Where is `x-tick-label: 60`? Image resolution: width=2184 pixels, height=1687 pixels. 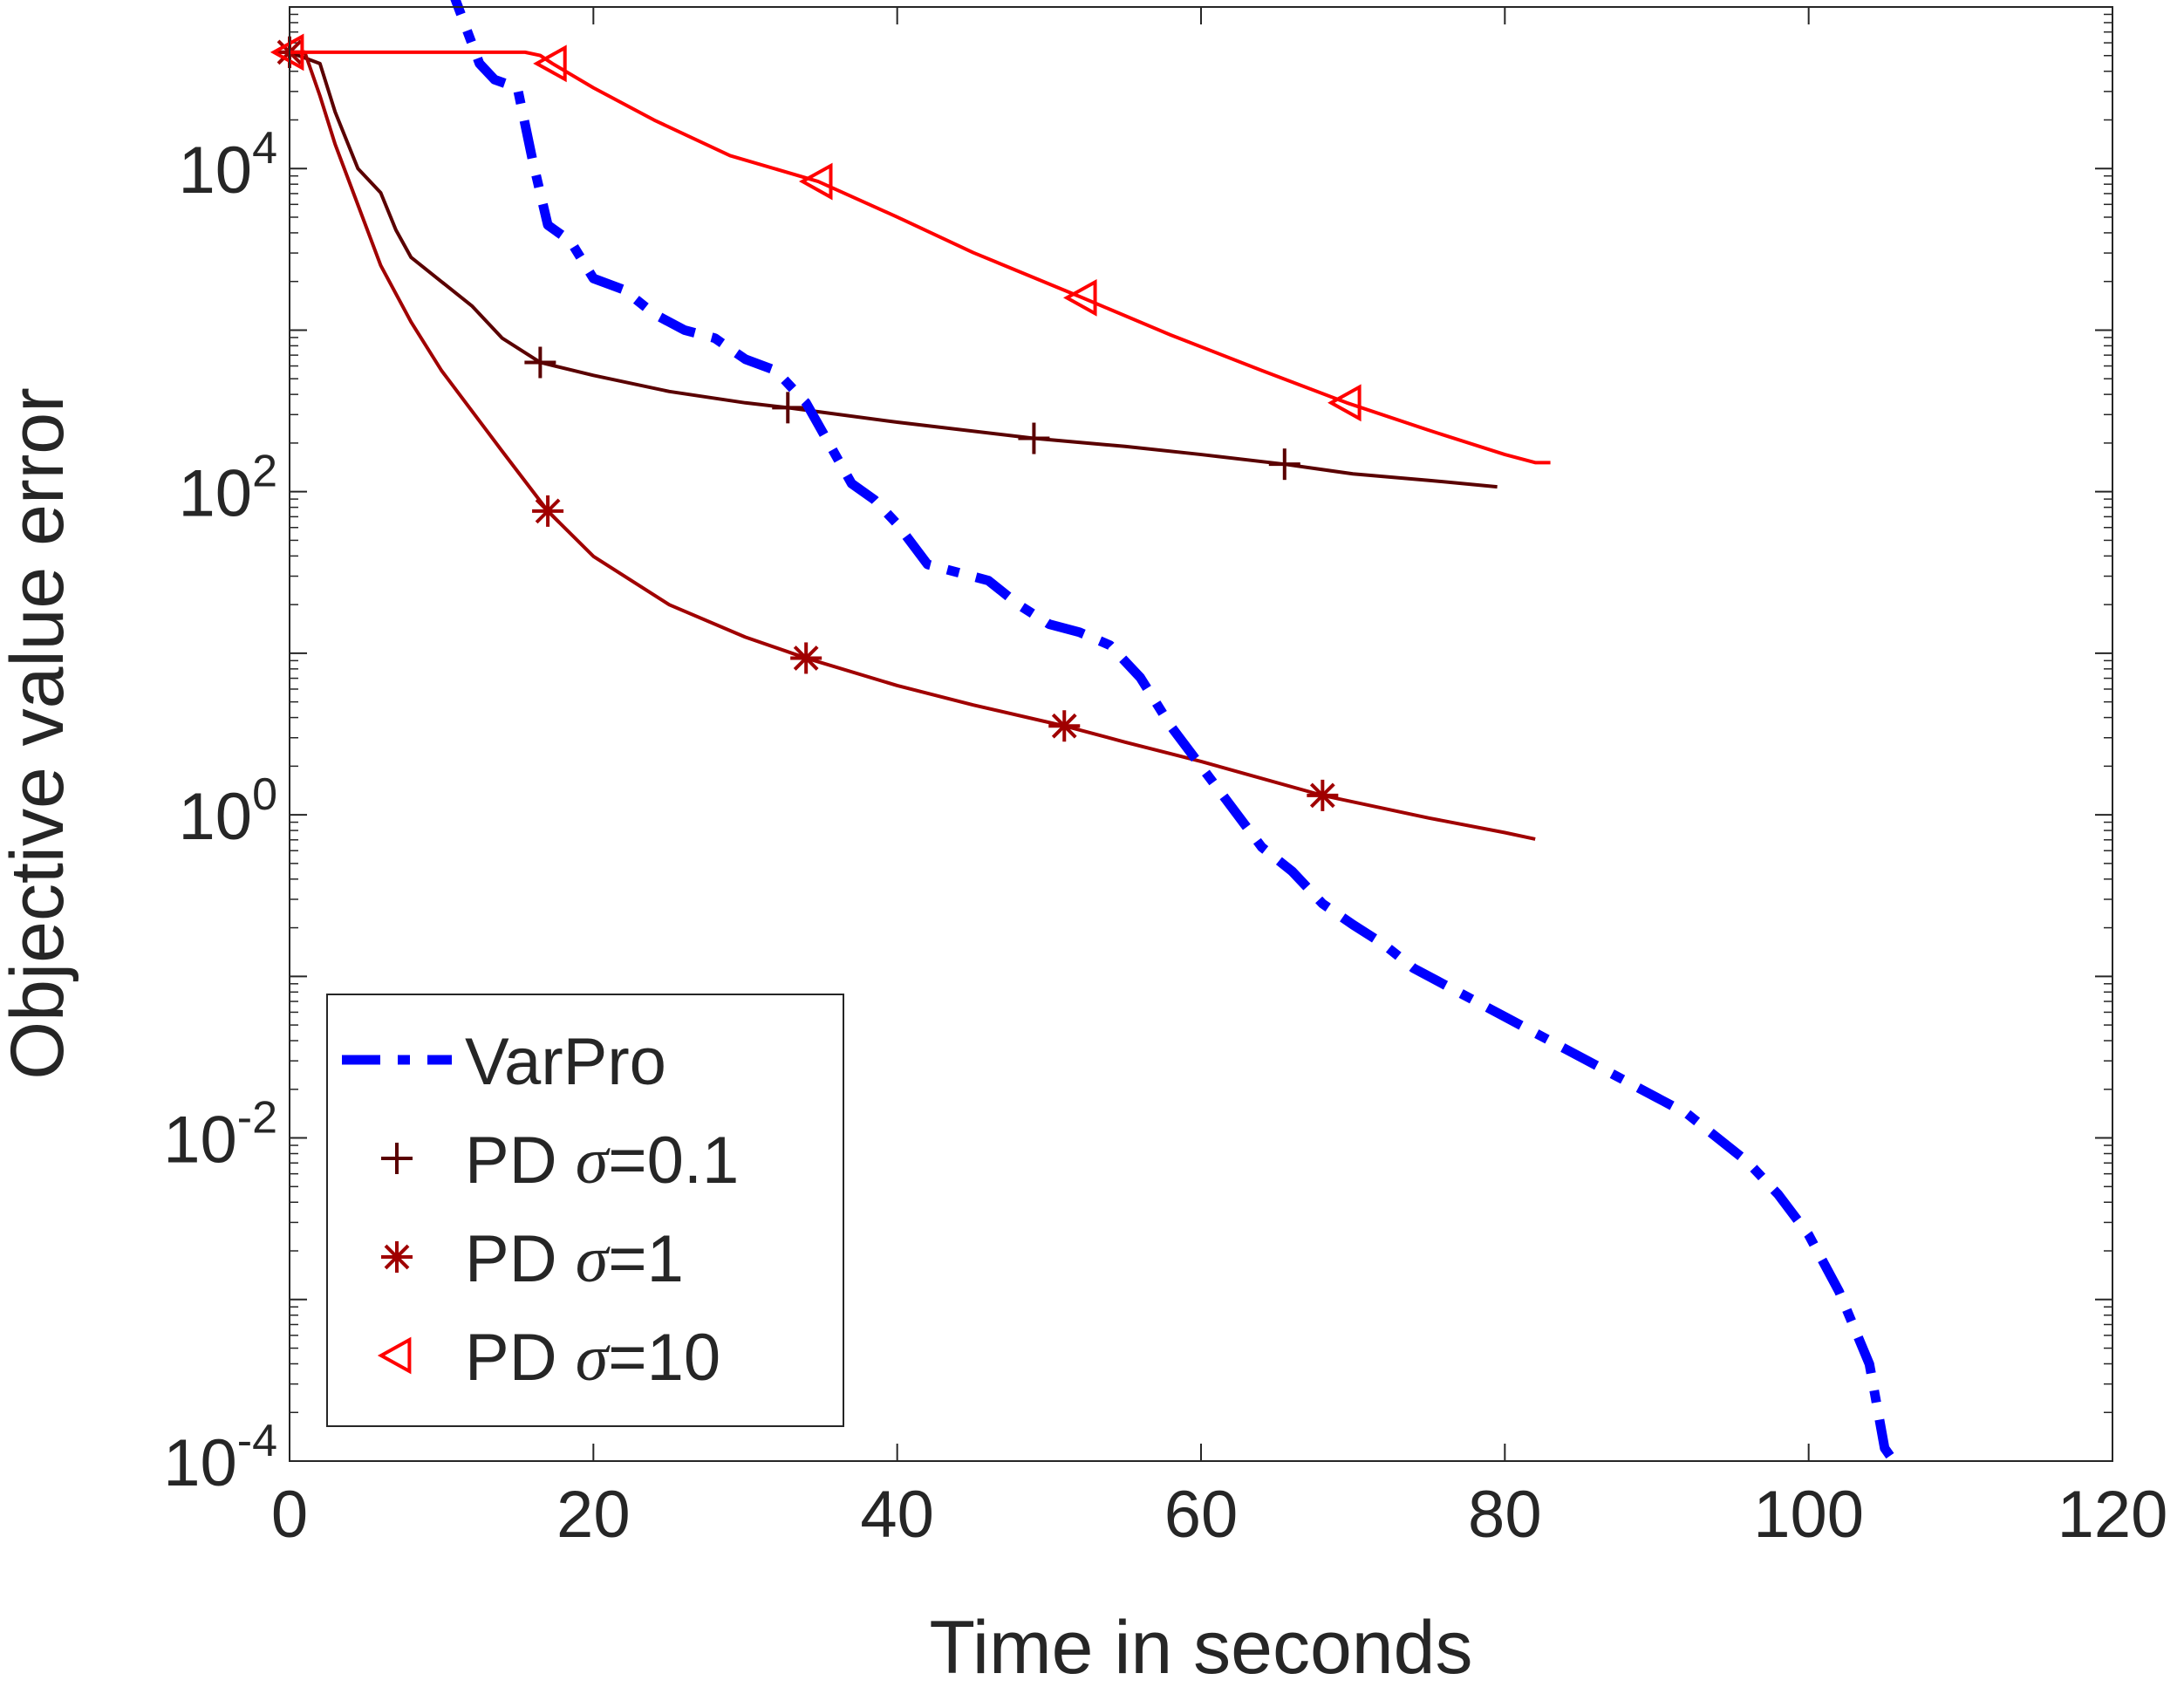 x-tick-label: 60 is located at coordinates (1201, 1515).